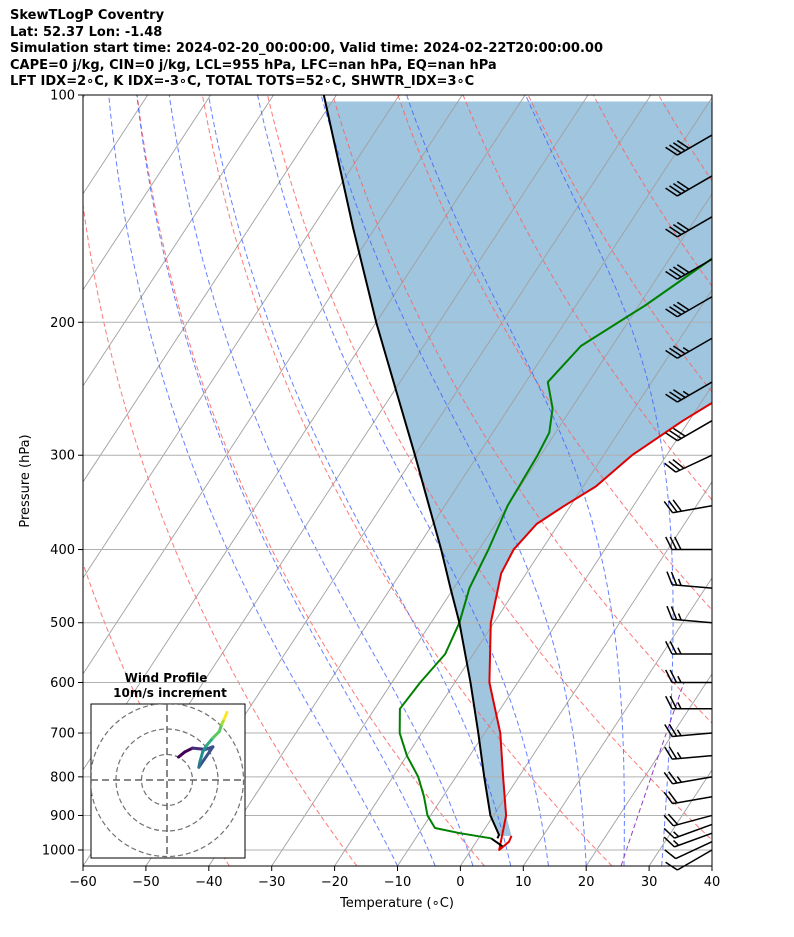 This screenshot has height=937, width=794. I want to click on x-tick-label: −50, so click(145, 882).